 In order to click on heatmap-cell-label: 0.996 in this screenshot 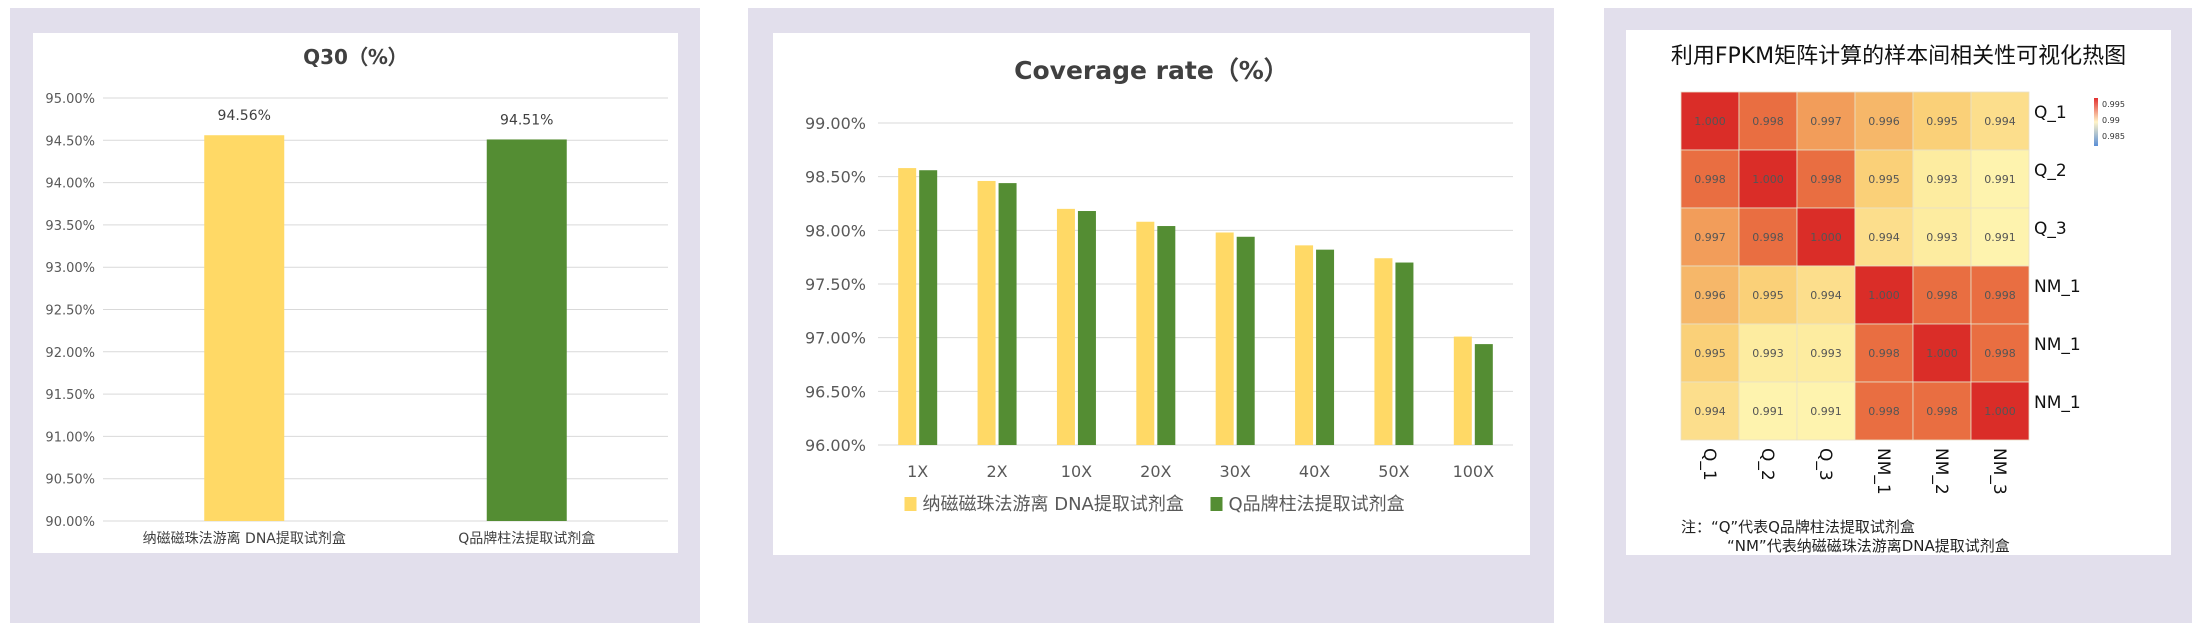, I will do `click(1884, 121)`.